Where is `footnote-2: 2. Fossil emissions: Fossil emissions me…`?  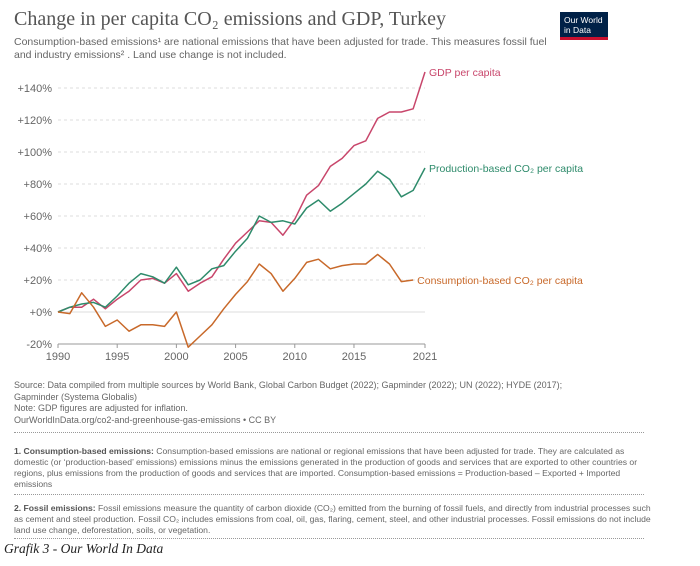
footnote-2: 2. Fossil emissions: Fossil emissions me… is located at coordinates (334, 519).